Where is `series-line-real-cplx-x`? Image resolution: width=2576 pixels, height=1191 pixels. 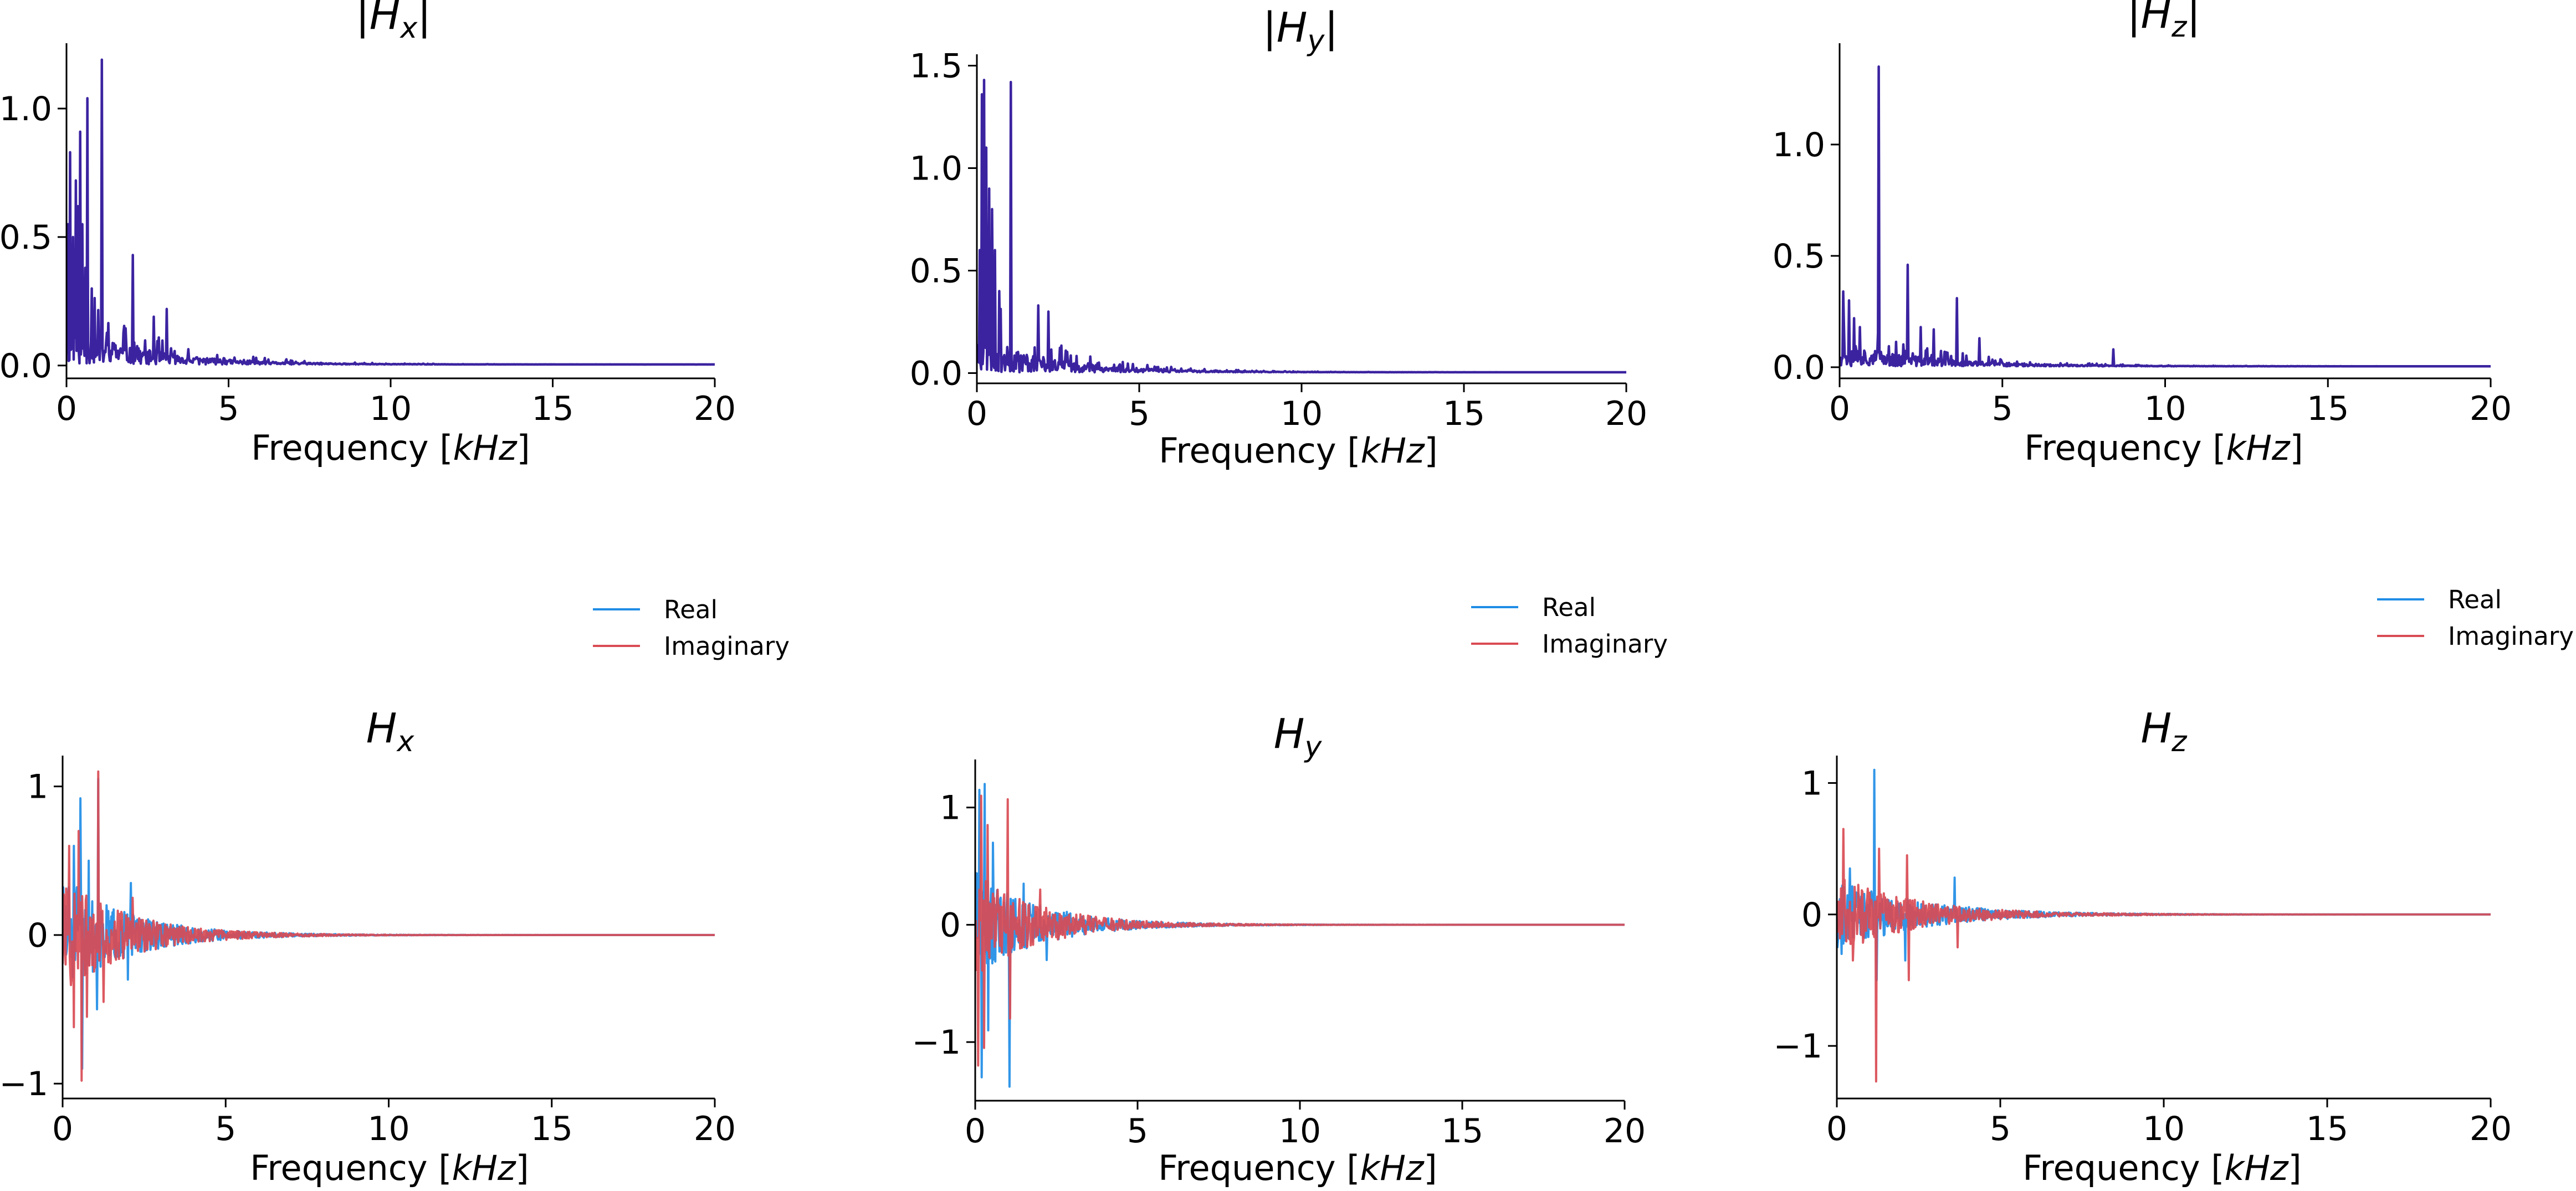
series-line-real-cplx-x is located at coordinates (389, 924).